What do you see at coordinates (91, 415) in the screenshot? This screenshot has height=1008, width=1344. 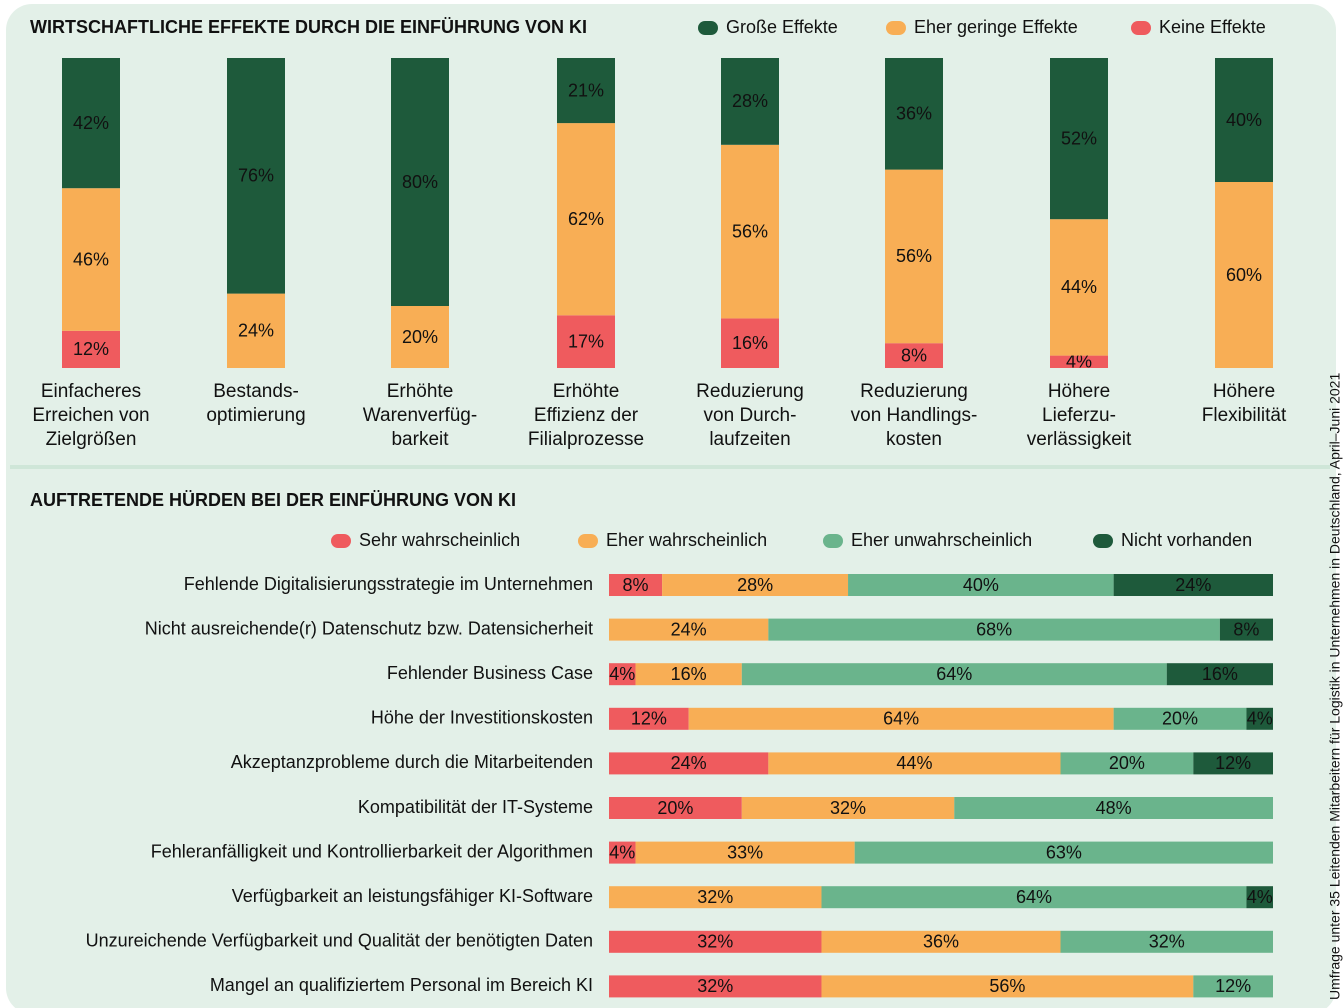 I see `x-tick-label: Einfacheres Erreichen von Zielgrößen` at bounding box center [91, 415].